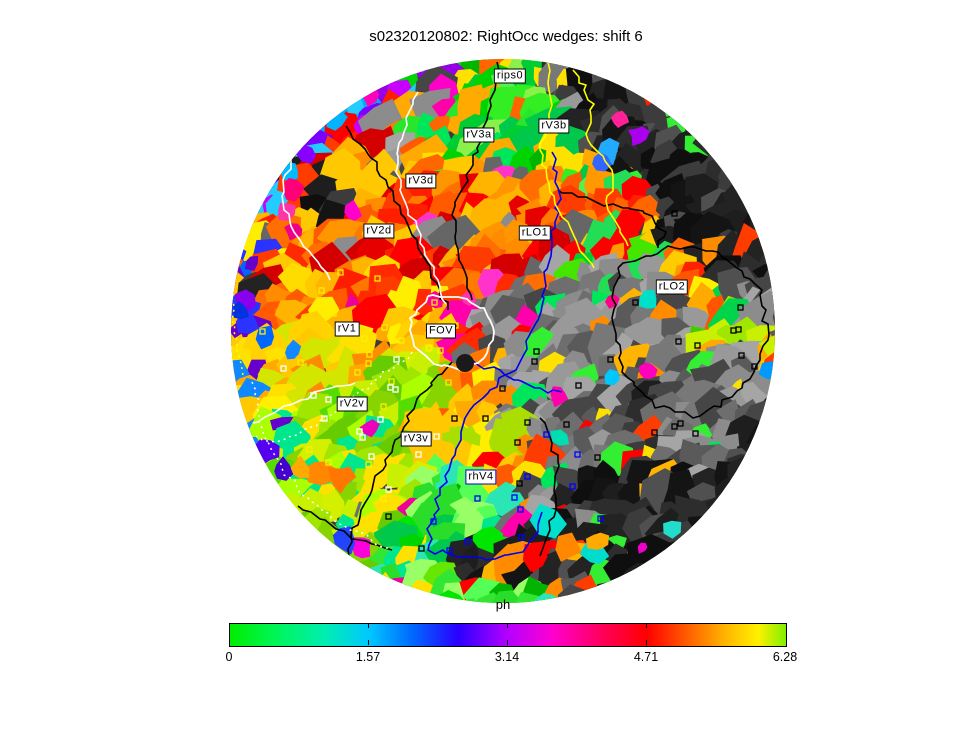  What do you see at coordinates (229, 657) in the screenshot?
I see `colorbar-tick-label: 0` at bounding box center [229, 657].